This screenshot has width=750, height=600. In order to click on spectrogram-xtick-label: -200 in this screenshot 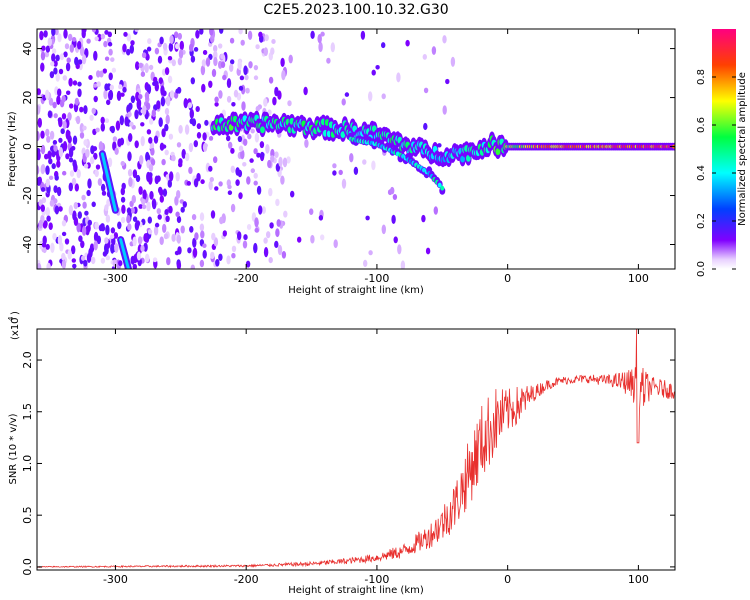, I will do `click(246, 278)`.